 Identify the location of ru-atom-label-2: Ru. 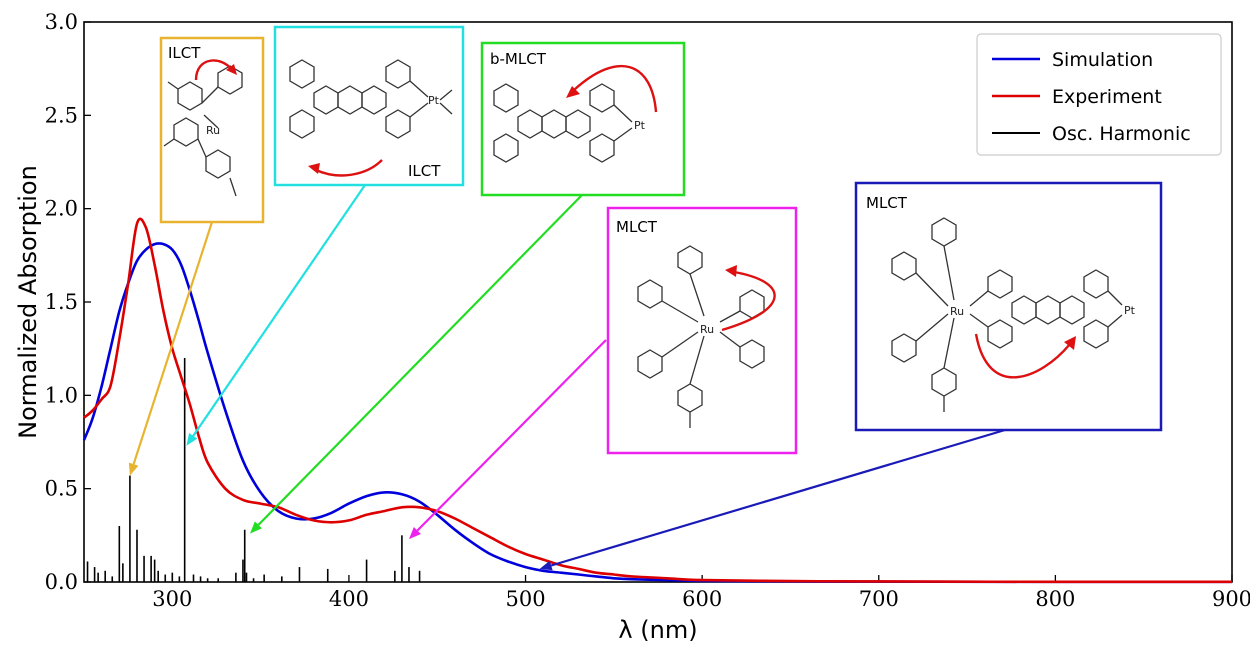
(707, 329).